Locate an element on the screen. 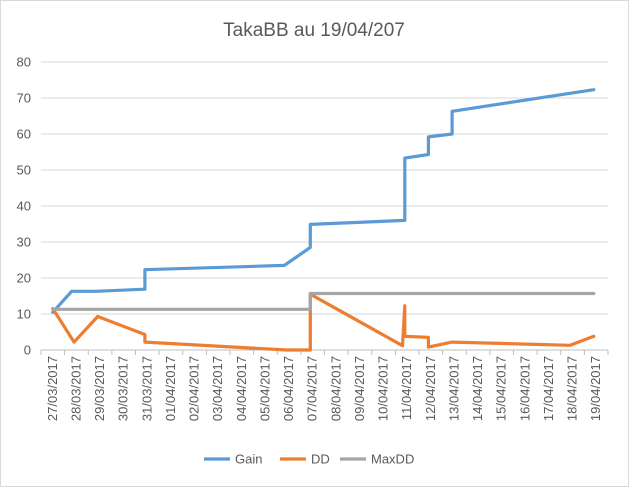 This screenshot has height=487, width=629. y-tick-label: 40 is located at coordinates (24, 206).